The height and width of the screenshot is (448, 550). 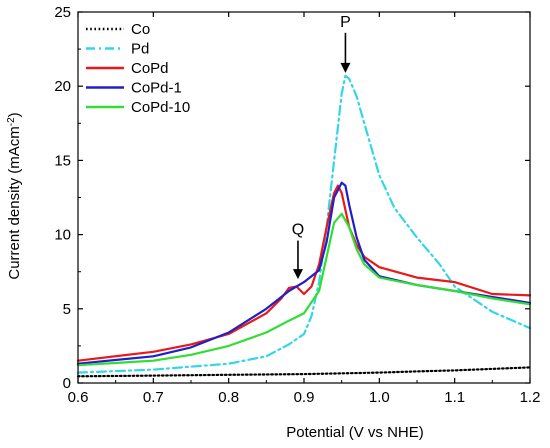 I want to click on annotation-label-p: P, so click(x=345, y=22).